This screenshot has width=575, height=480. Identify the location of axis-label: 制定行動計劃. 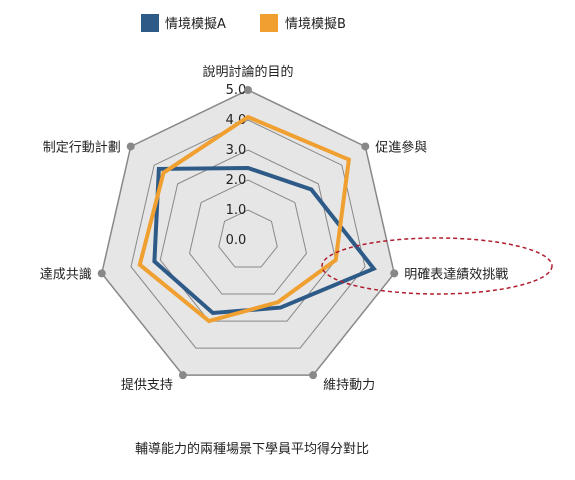
(82, 147).